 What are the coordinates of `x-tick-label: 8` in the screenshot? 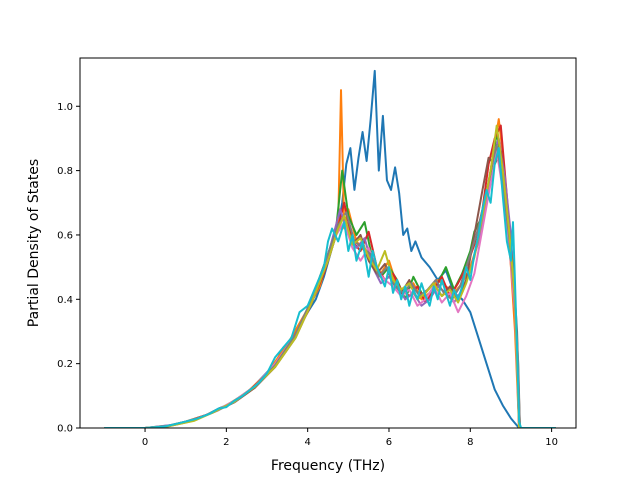 It's located at (470, 442).